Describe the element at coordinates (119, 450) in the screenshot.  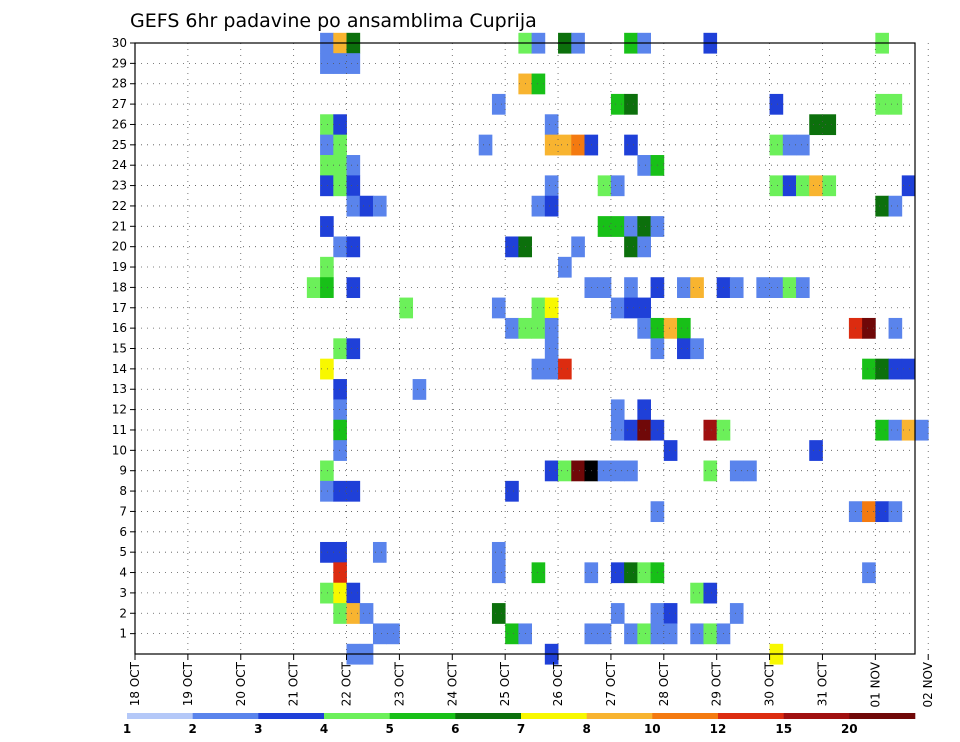
I see `y-tick-label: 10` at that location.